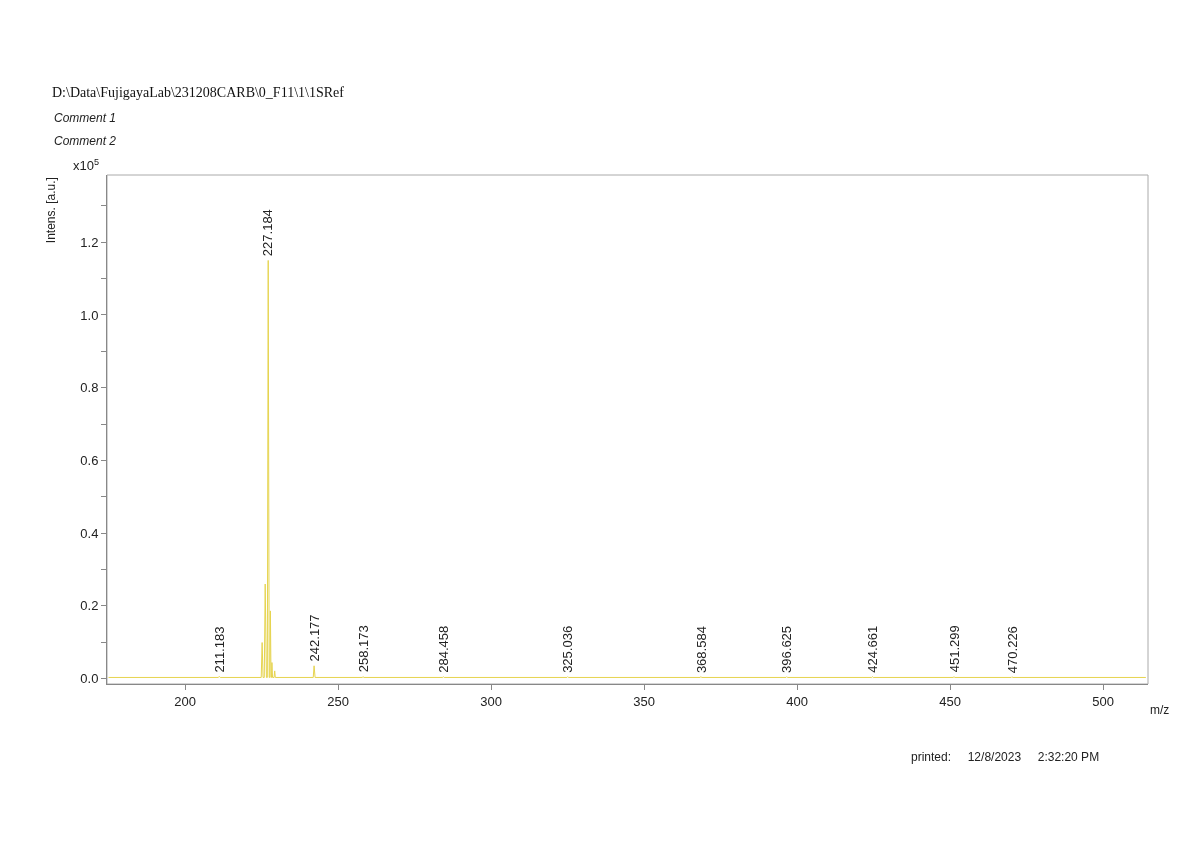 Image resolution: width=1200 pixels, height=848 pixels. Describe the element at coordinates (338, 701) in the screenshot. I see `x-tick-label: 250` at that location.